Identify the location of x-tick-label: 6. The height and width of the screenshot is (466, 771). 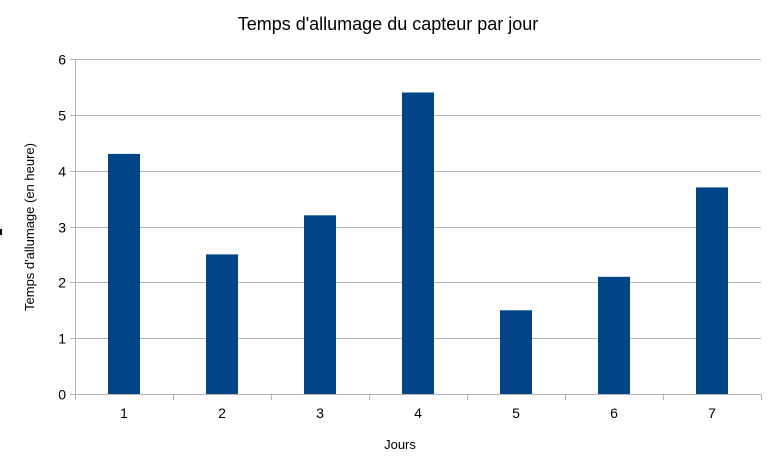
(614, 413).